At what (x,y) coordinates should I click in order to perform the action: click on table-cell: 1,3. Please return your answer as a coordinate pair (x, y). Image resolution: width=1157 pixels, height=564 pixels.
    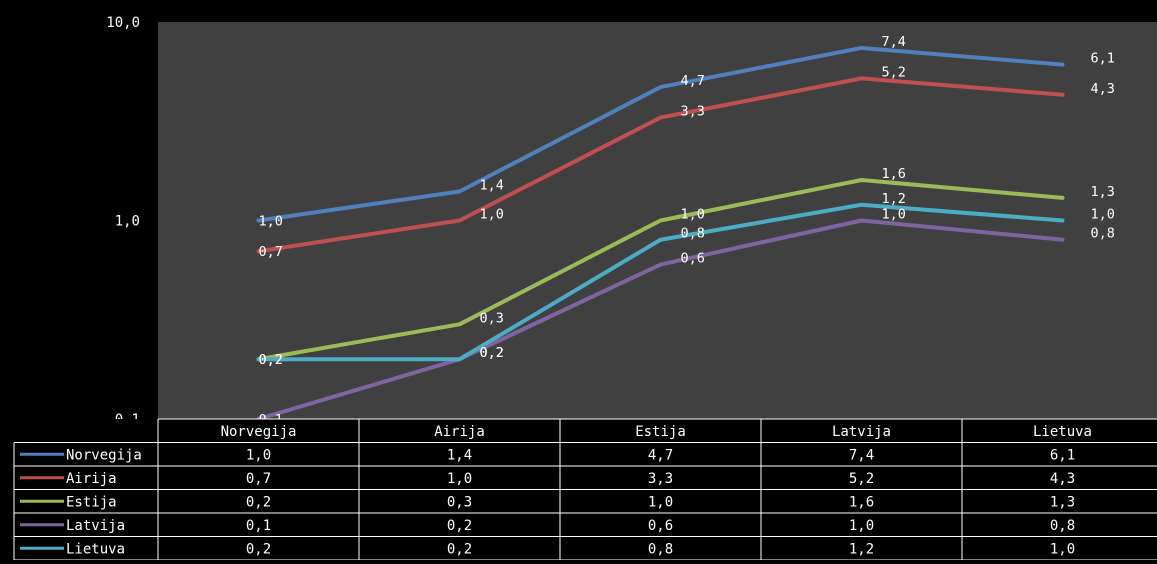
    Looking at the image, I should click on (1062, 502).